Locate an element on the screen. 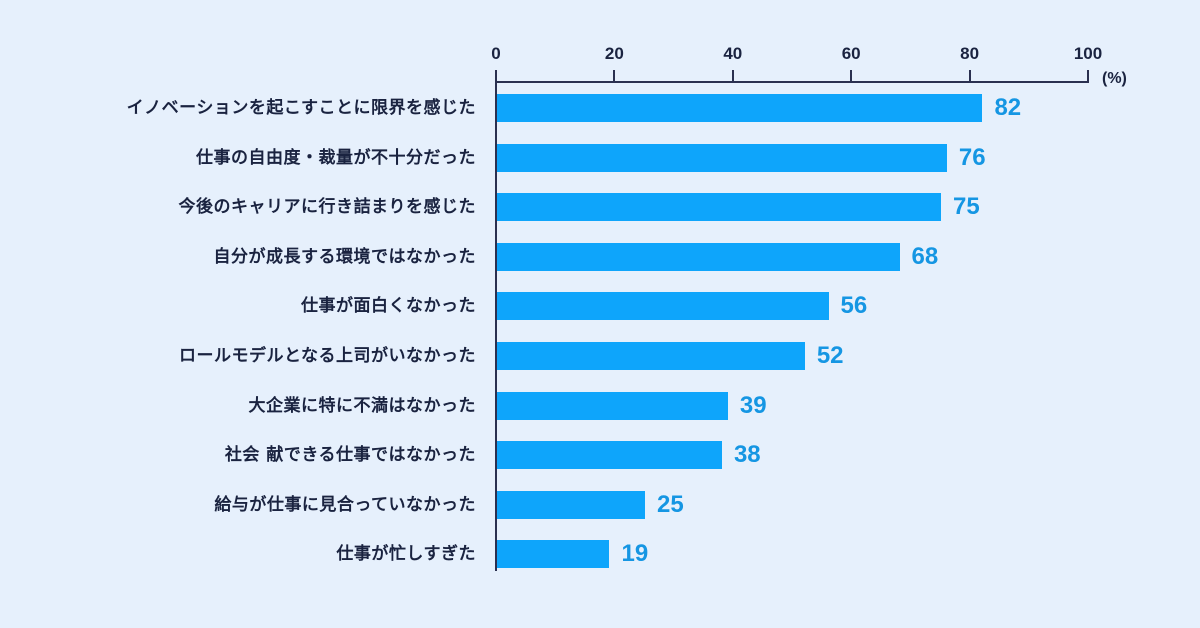  bar-row: 社会 献できる仕事ではなかった 38 is located at coordinates (600, 455).